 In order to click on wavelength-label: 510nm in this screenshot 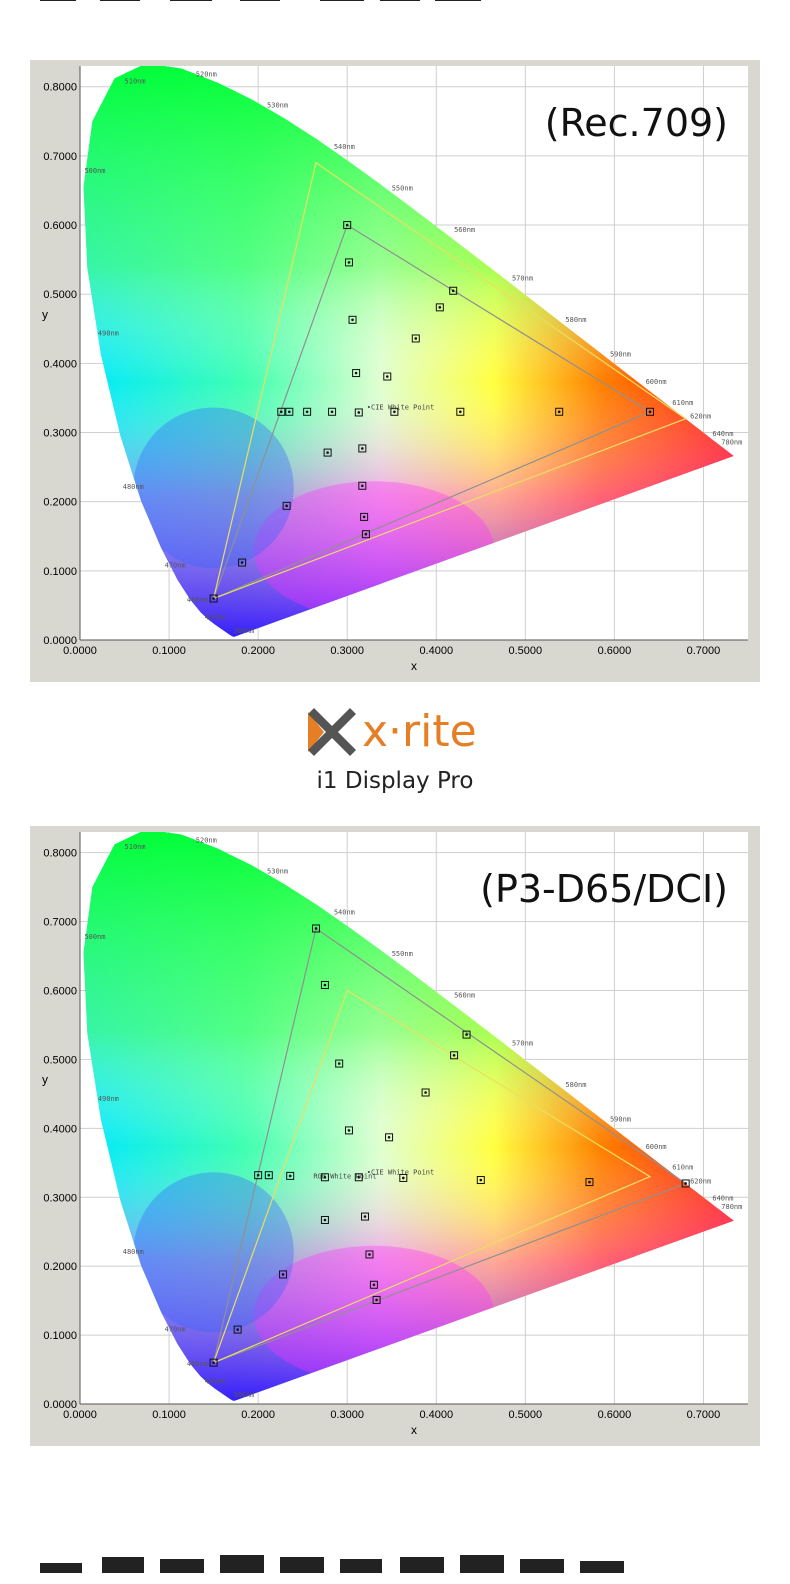, I will do `click(135, 847)`.